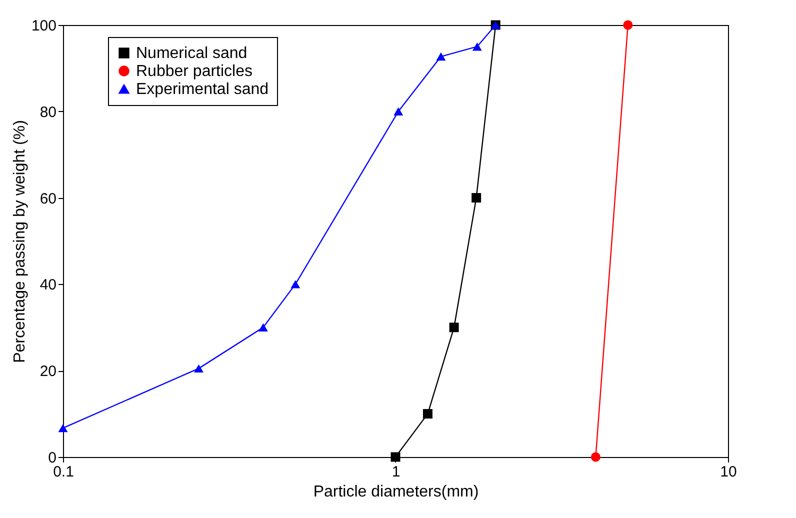  What do you see at coordinates (192, 53) in the screenshot?
I see `legend-label: Numerical sand` at bounding box center [192, 53].